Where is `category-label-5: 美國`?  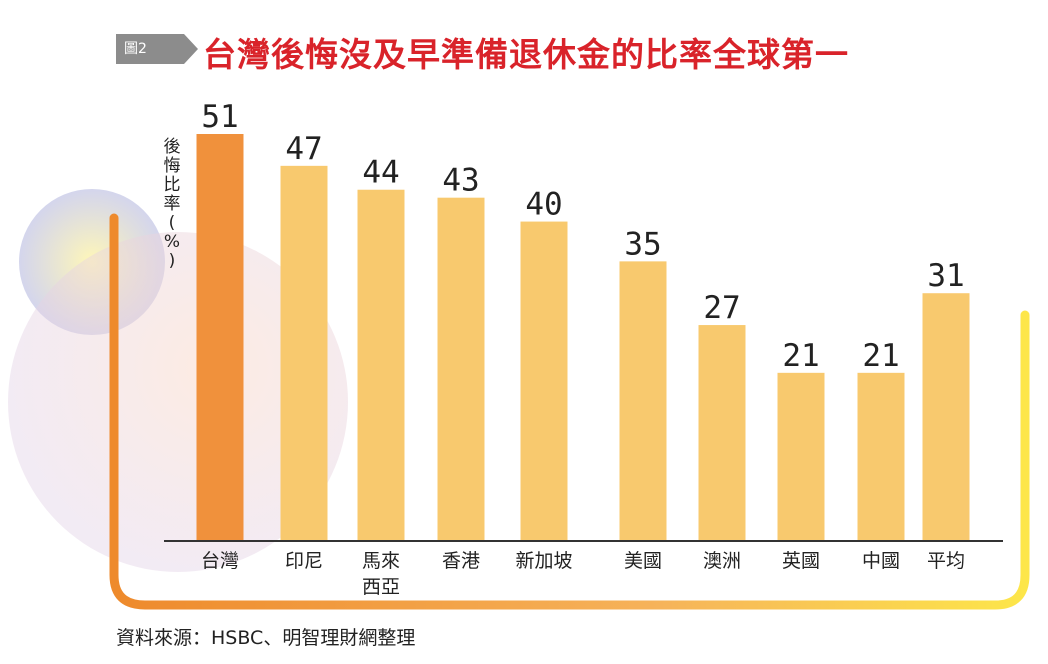
category-label-5: 美國 is located at coordinates (643, 561).